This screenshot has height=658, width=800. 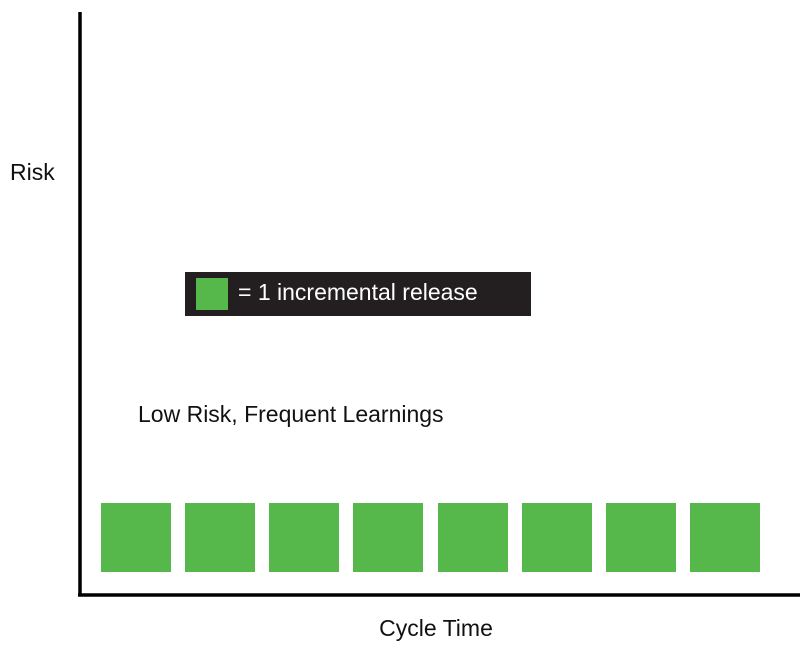 I want to click on annotation: Low Risk, Frequent Learnings, so click(x=291, y=414).